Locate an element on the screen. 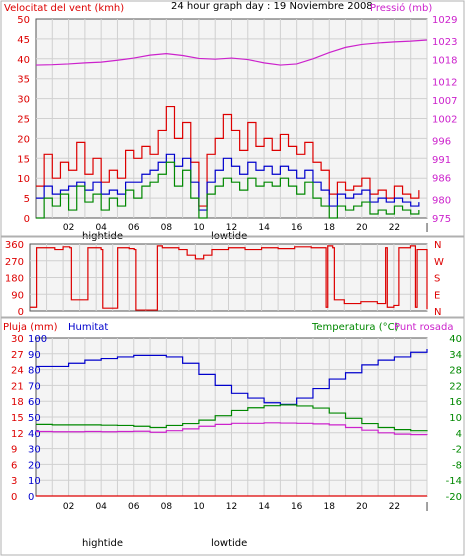 This screenshot has width=465, height=556. y-tick-label: 180 is located at coordinates (14, 279).